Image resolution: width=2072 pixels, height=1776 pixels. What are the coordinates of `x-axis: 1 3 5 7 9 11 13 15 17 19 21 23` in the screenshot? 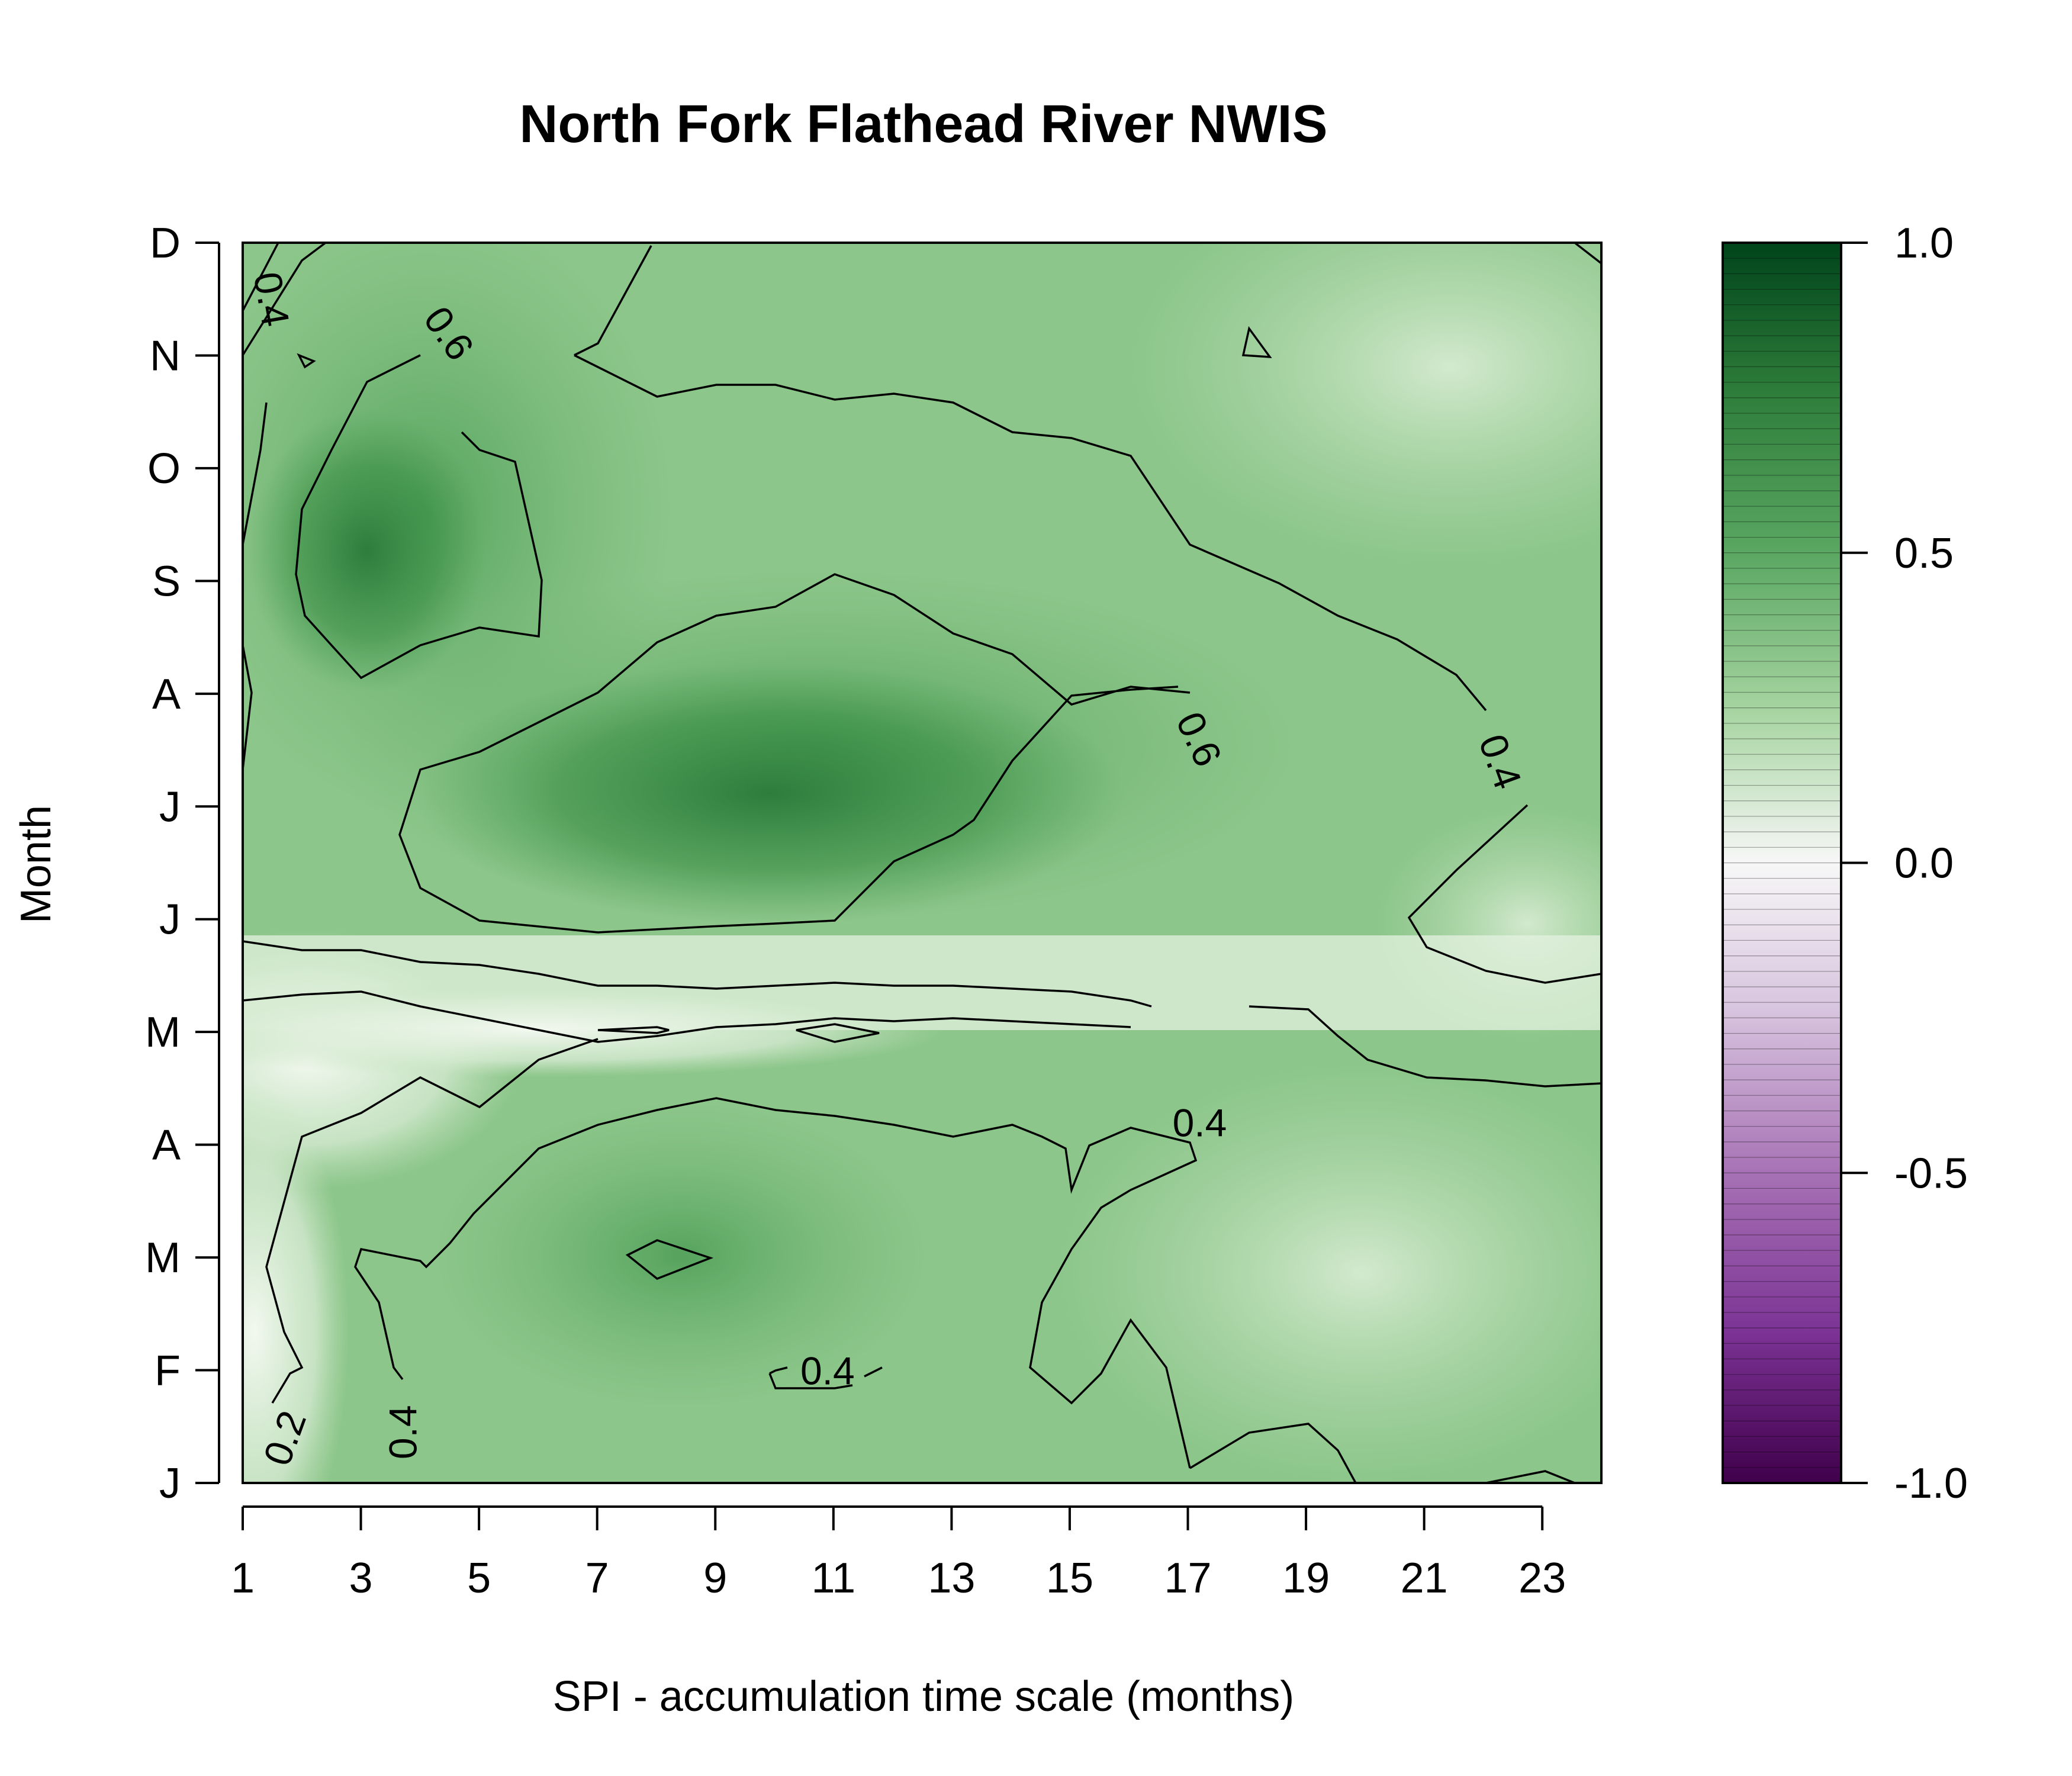 It's located at (898, 1553).